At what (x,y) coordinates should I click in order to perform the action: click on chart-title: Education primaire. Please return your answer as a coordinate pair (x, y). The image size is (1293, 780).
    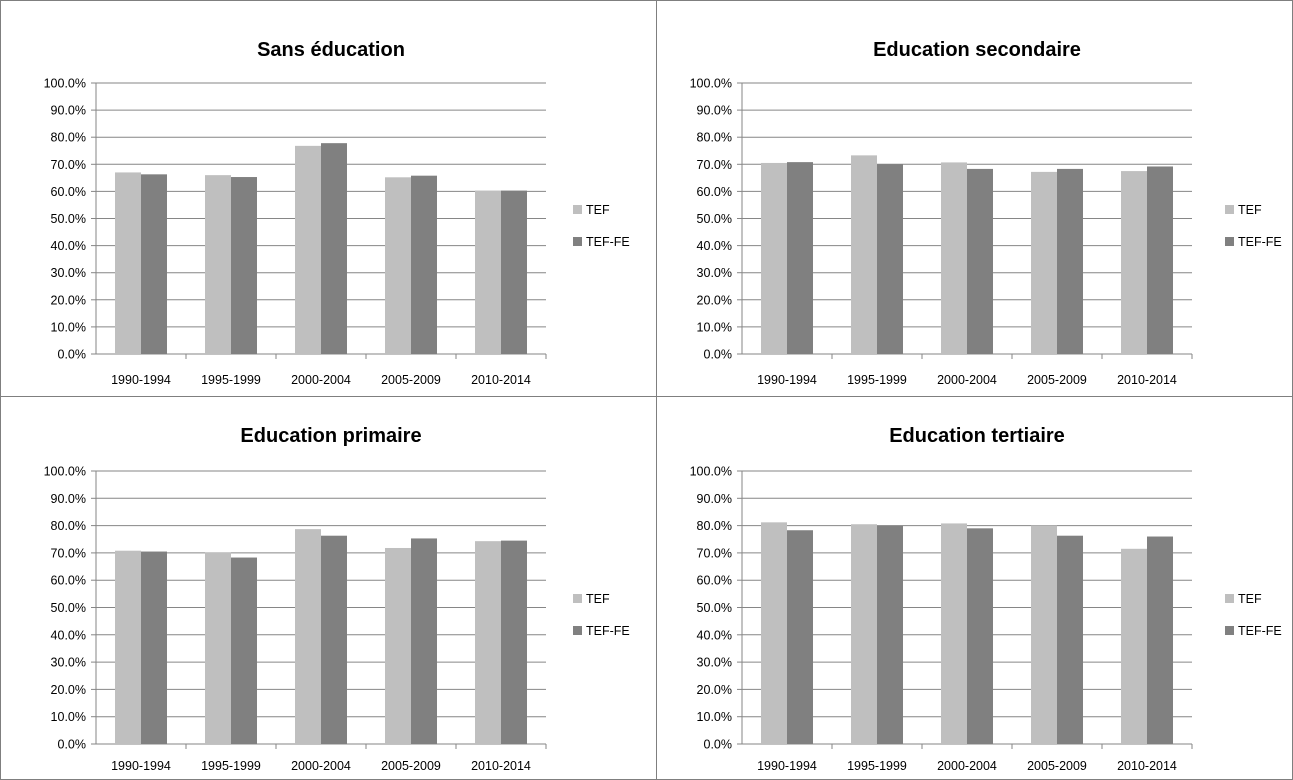
    Looking at the image, I should click on (330, 436).